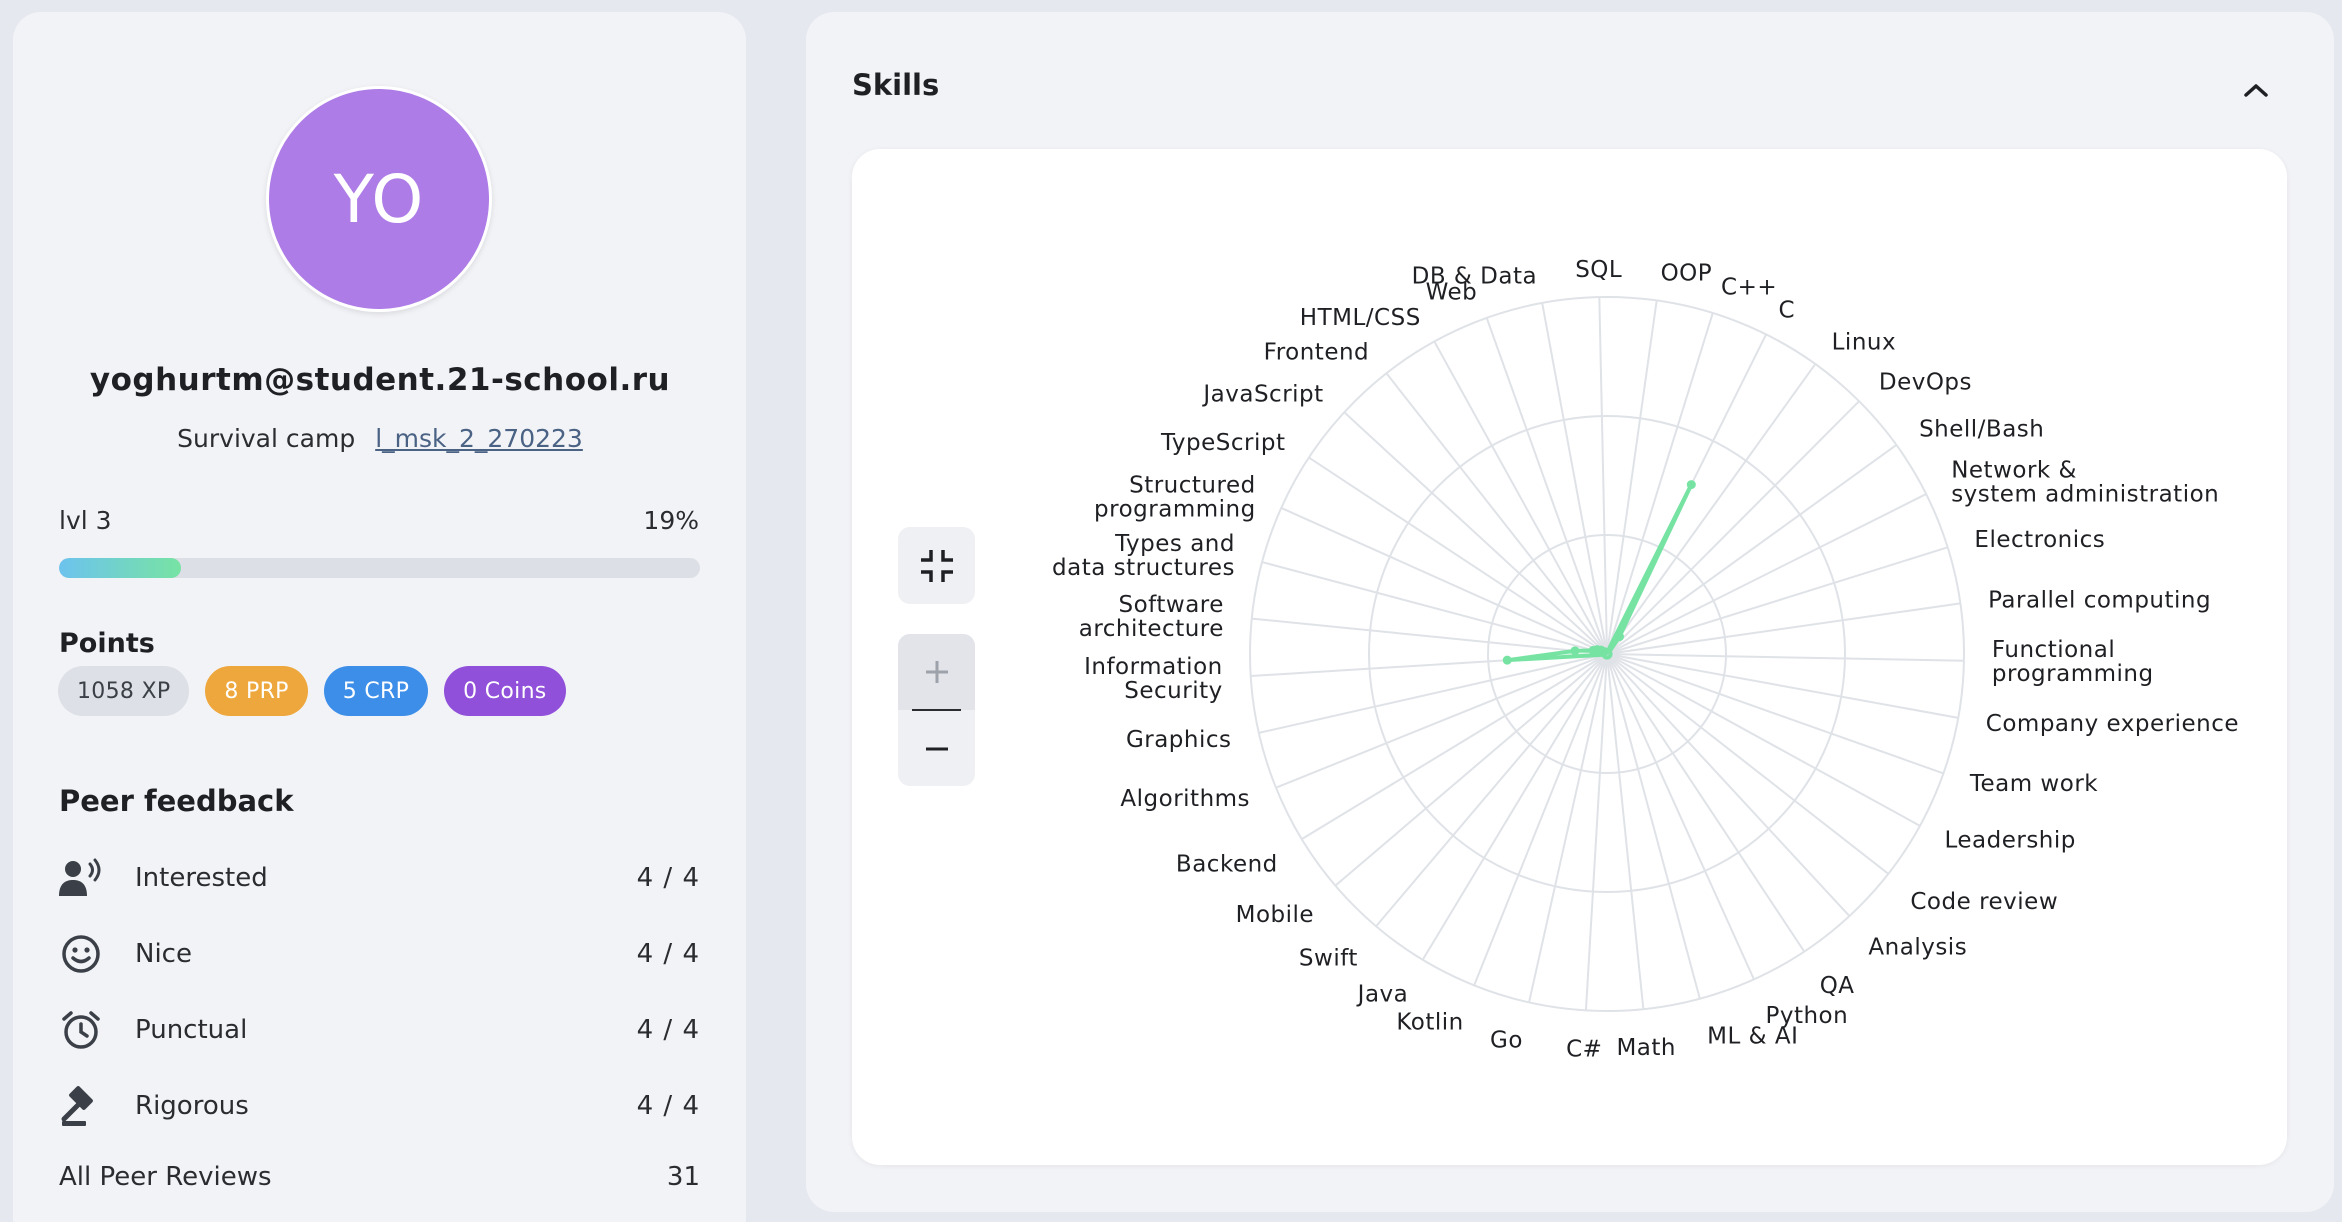 This screenshot has width=2342, height=1222. What do you see at coordinates (1646, 1048) in the screenshot?
I see `radar-axis-label: Math` at bounding box center [1646, 1048].